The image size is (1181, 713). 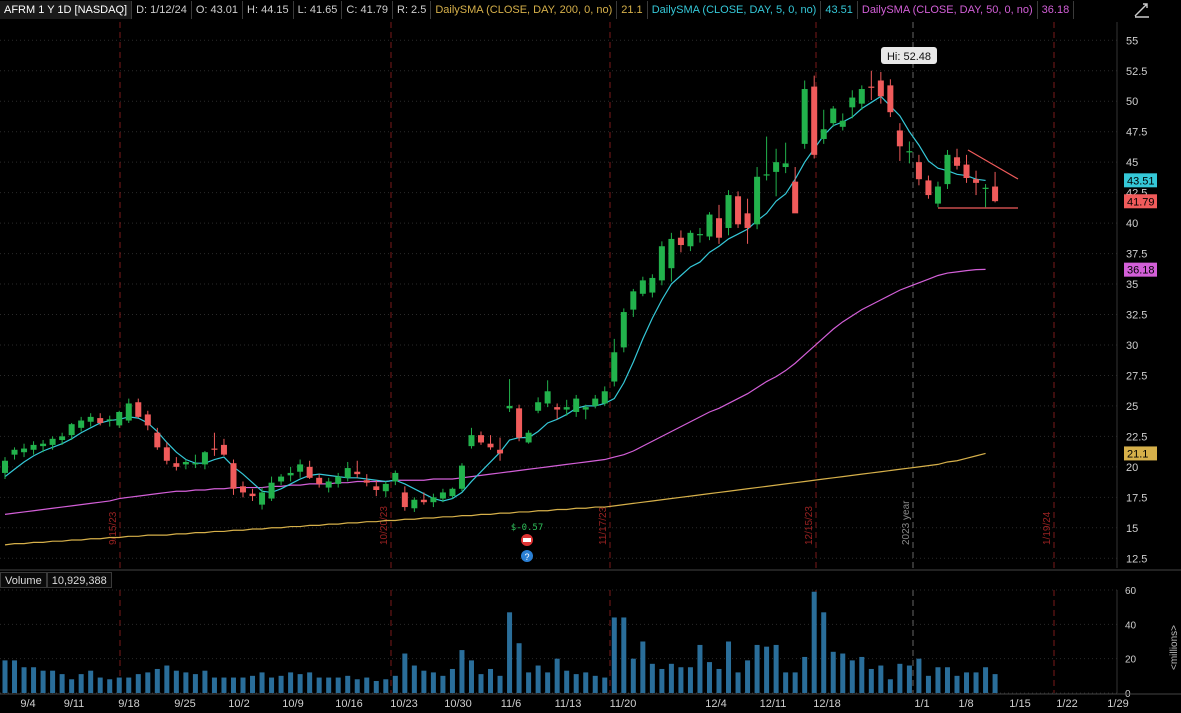 I want to click on volume-tick-label: 40, so click(x=1131, y=625).